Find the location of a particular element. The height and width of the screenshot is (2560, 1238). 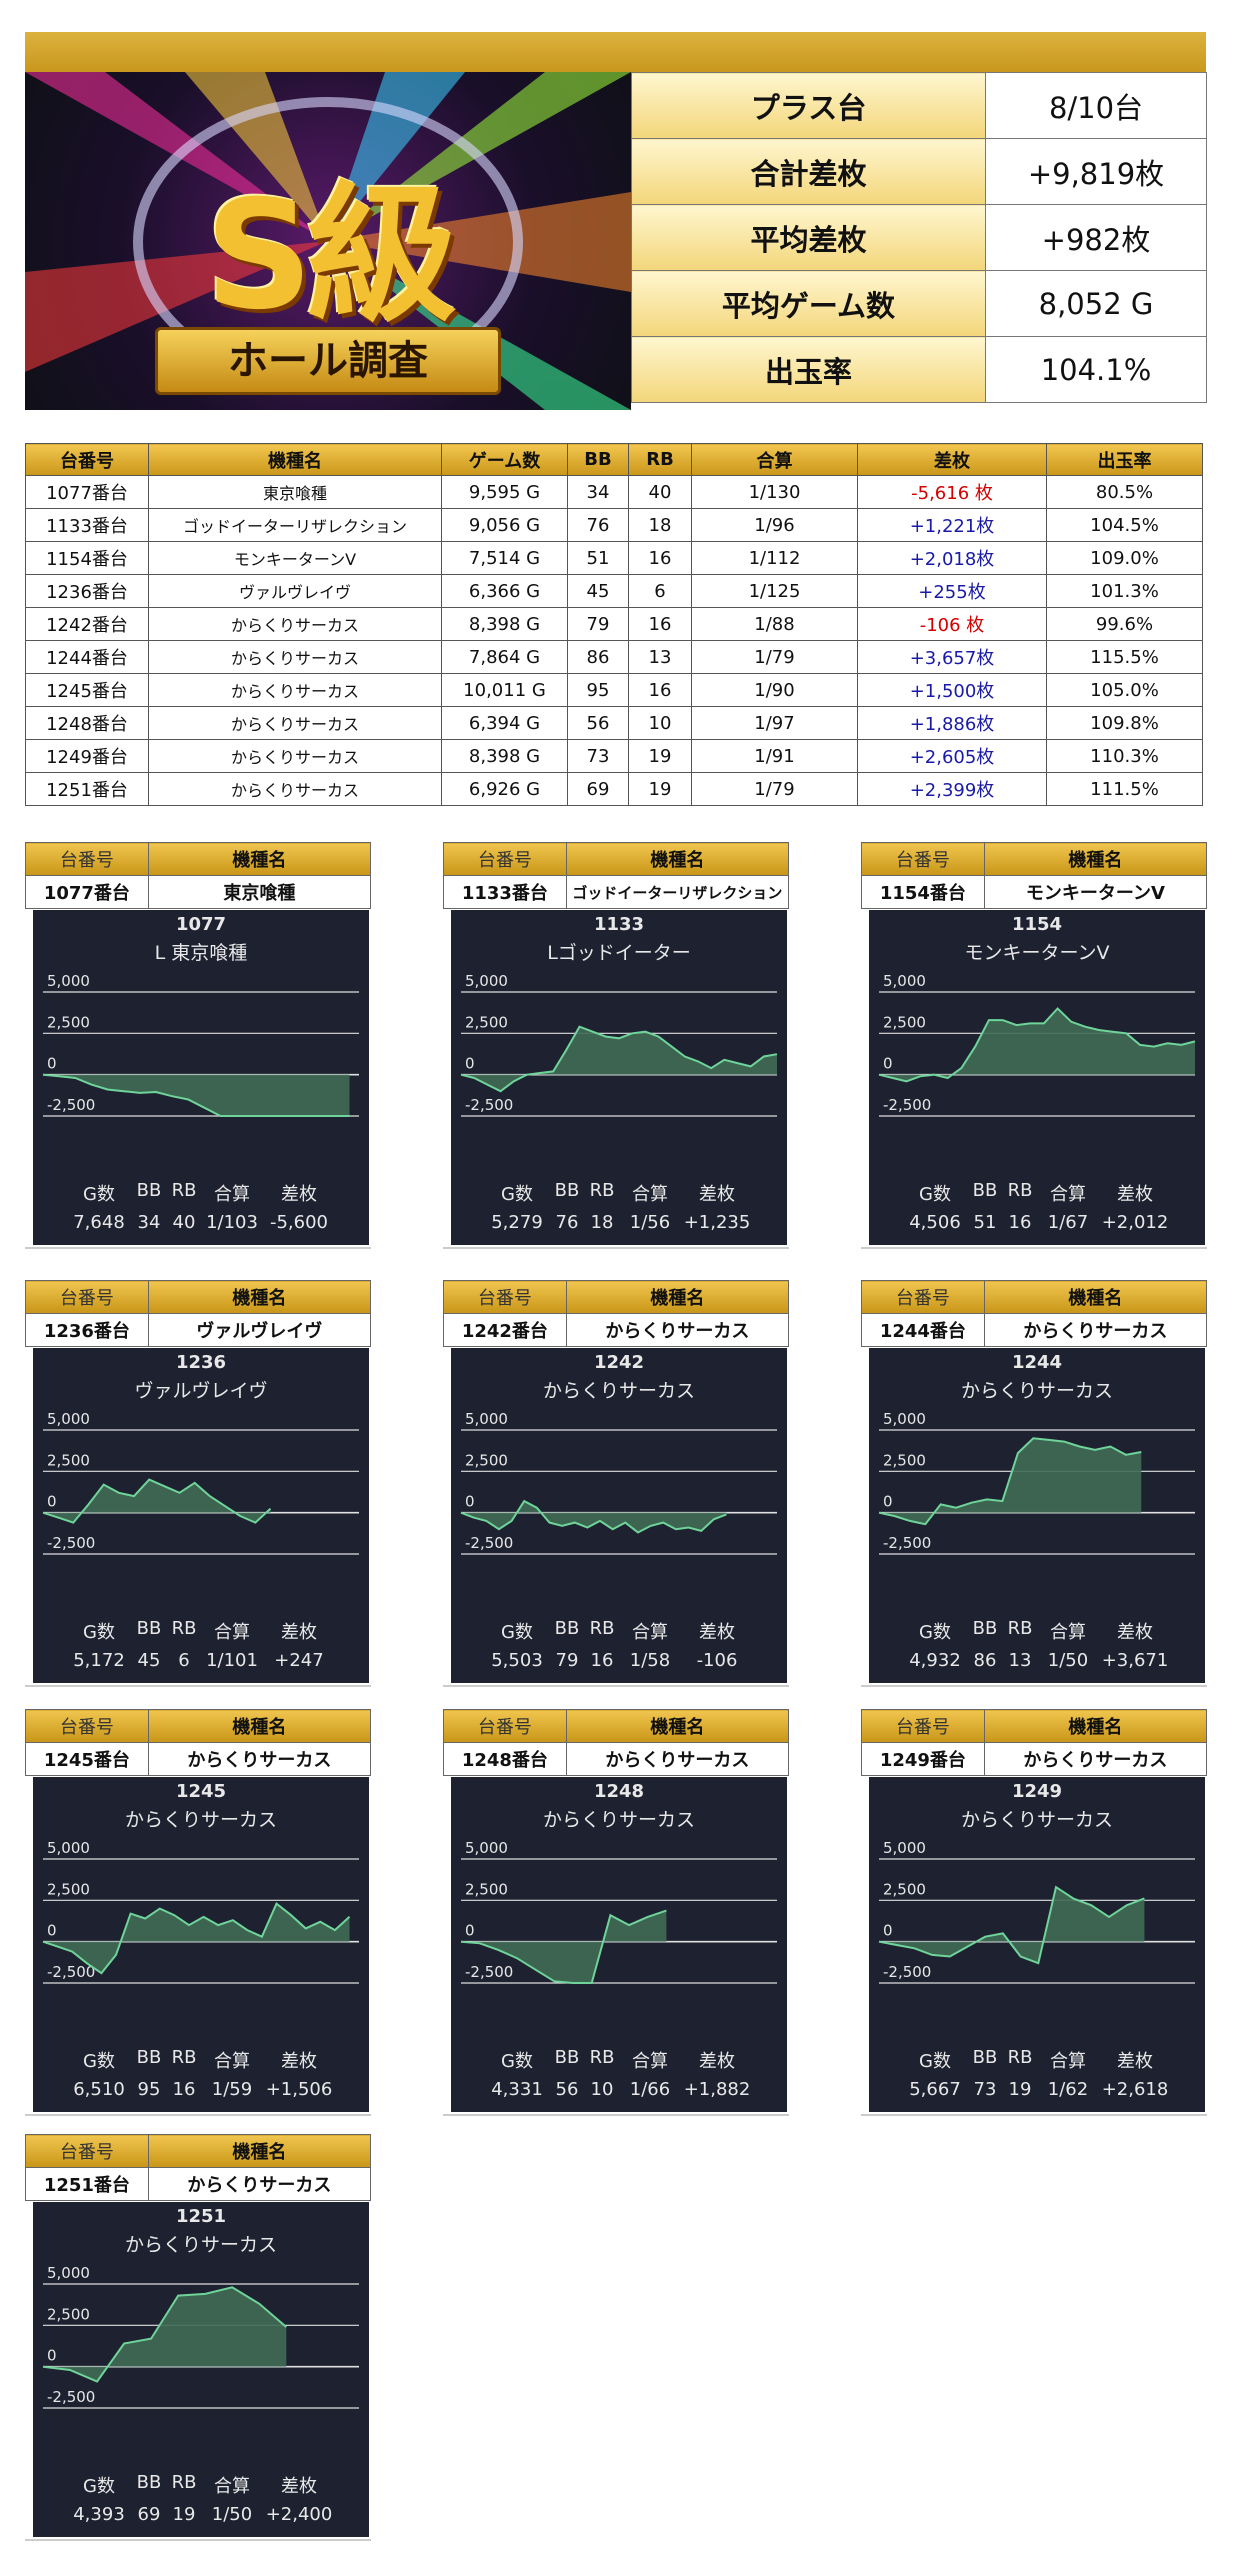

cell-games: 7,864 G is located at coordinates (504, 657).